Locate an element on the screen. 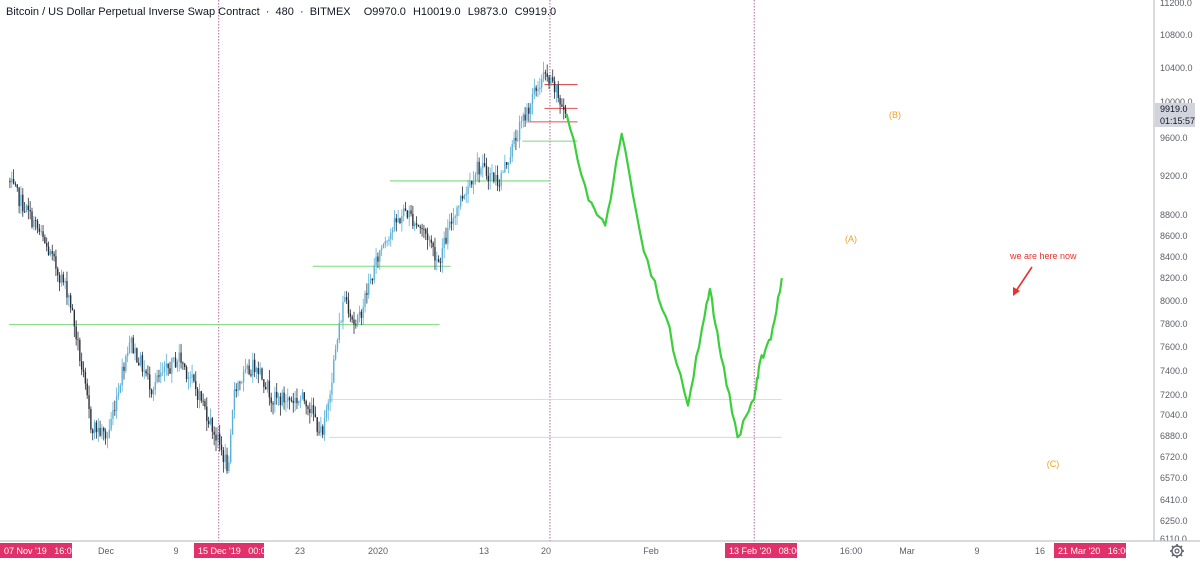 This screenshot has height=566, width=1200. current-price-badge is located at coordinates (1175, 109).